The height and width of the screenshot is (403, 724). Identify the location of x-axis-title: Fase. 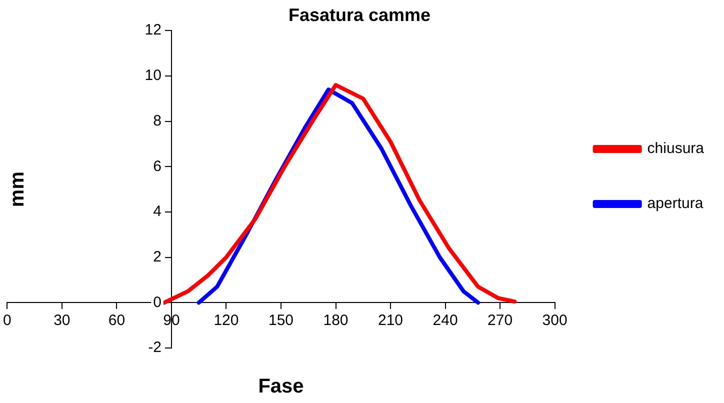
(281, 387).